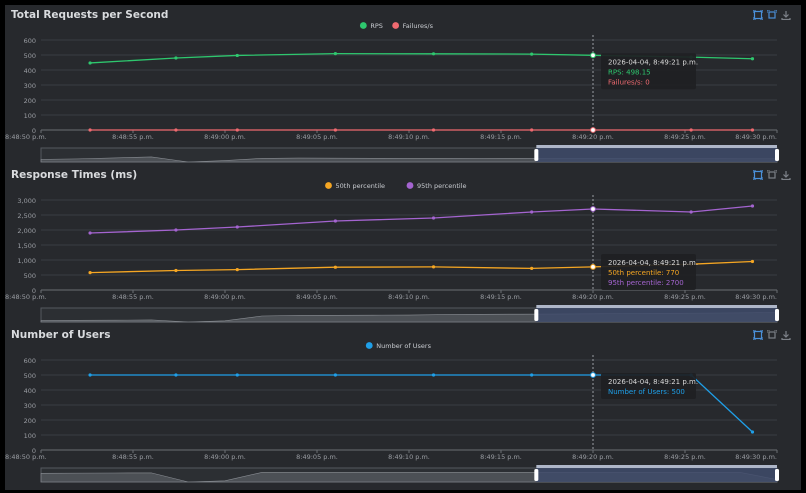 The image size is (806, 493). What do you see at coordinates (685, 137) in the screenshot?
I see `x-tick-label: 8:49:25 p.m.` at bounding box center [685, 137].